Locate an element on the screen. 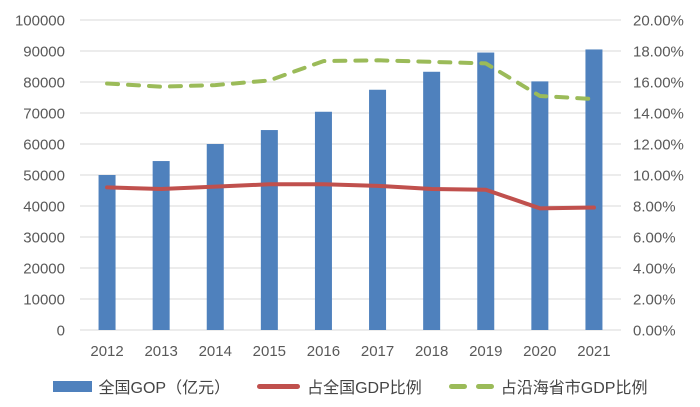 The width and height of the screenshot is (700, 407). national-share-line is located at coordinates (350, 196).